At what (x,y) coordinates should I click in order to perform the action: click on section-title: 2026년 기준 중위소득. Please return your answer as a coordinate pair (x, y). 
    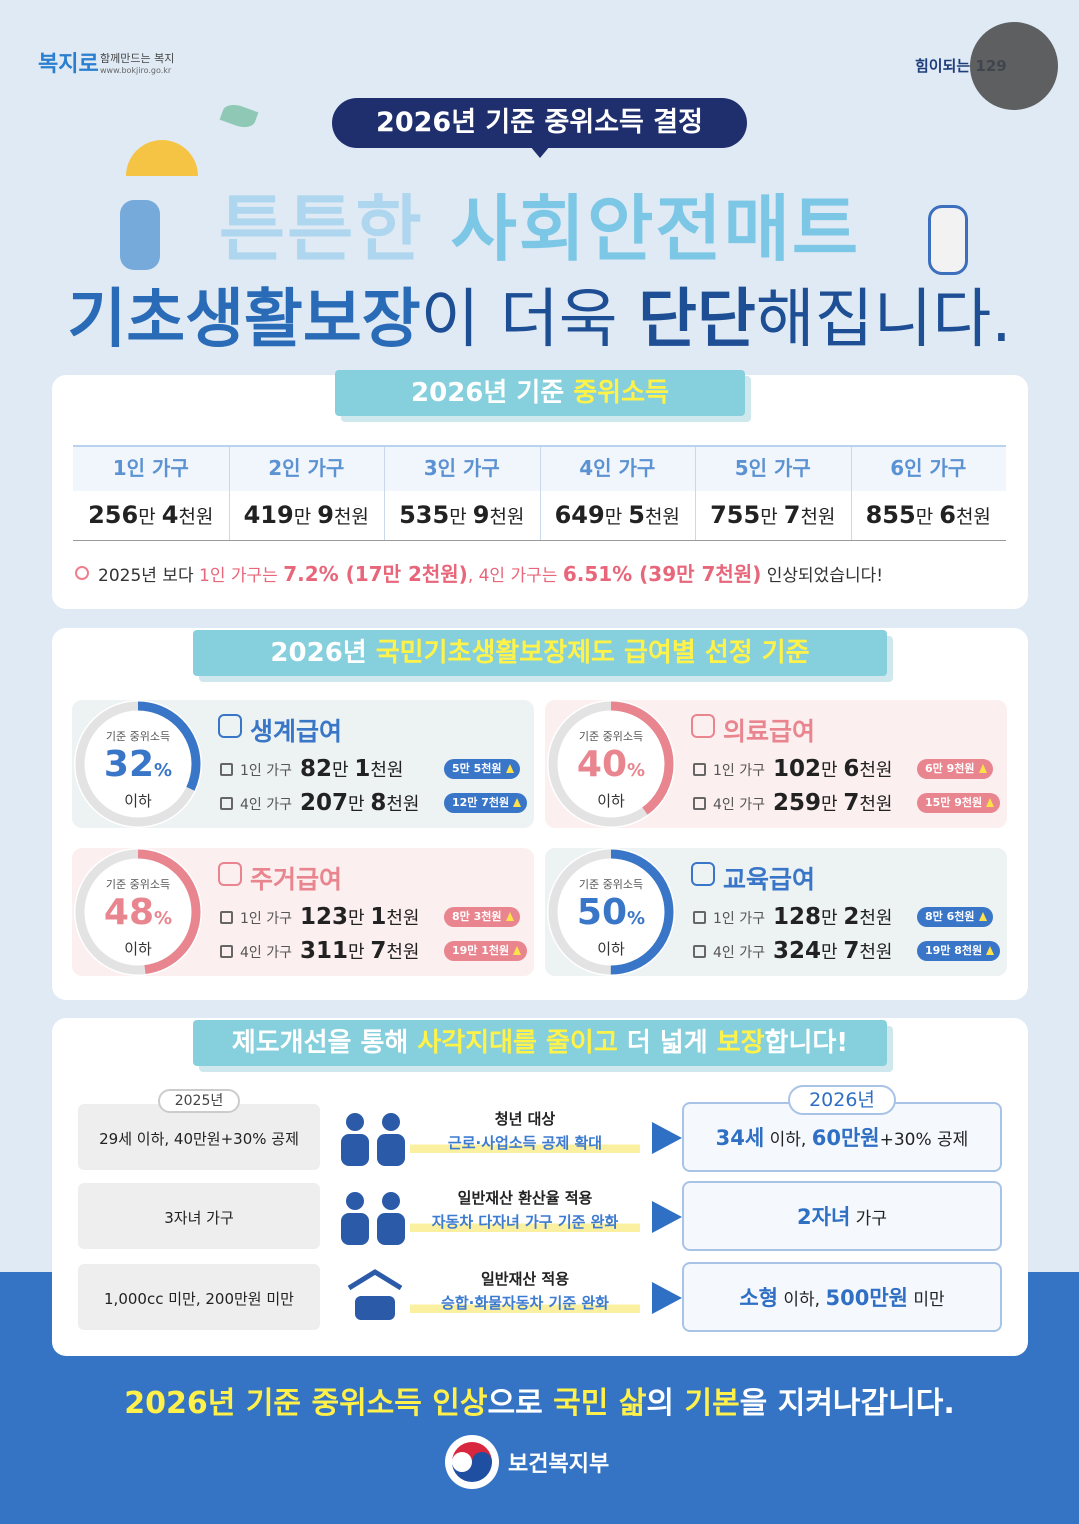
    Looking at the image, I should click on (540, 393).